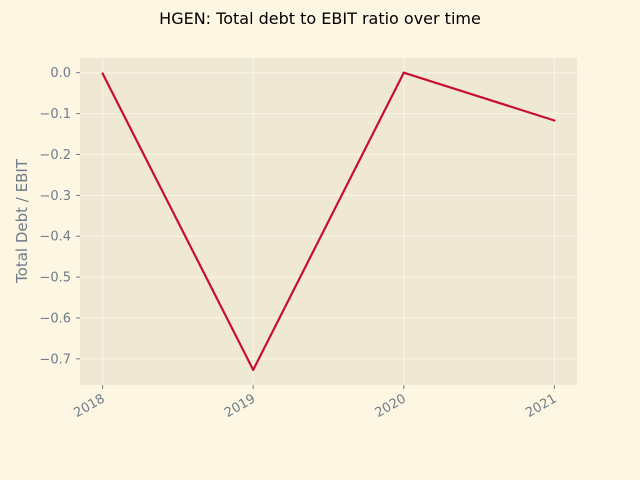  I want to click on x-tick-label: 2019, so click(240, 406).